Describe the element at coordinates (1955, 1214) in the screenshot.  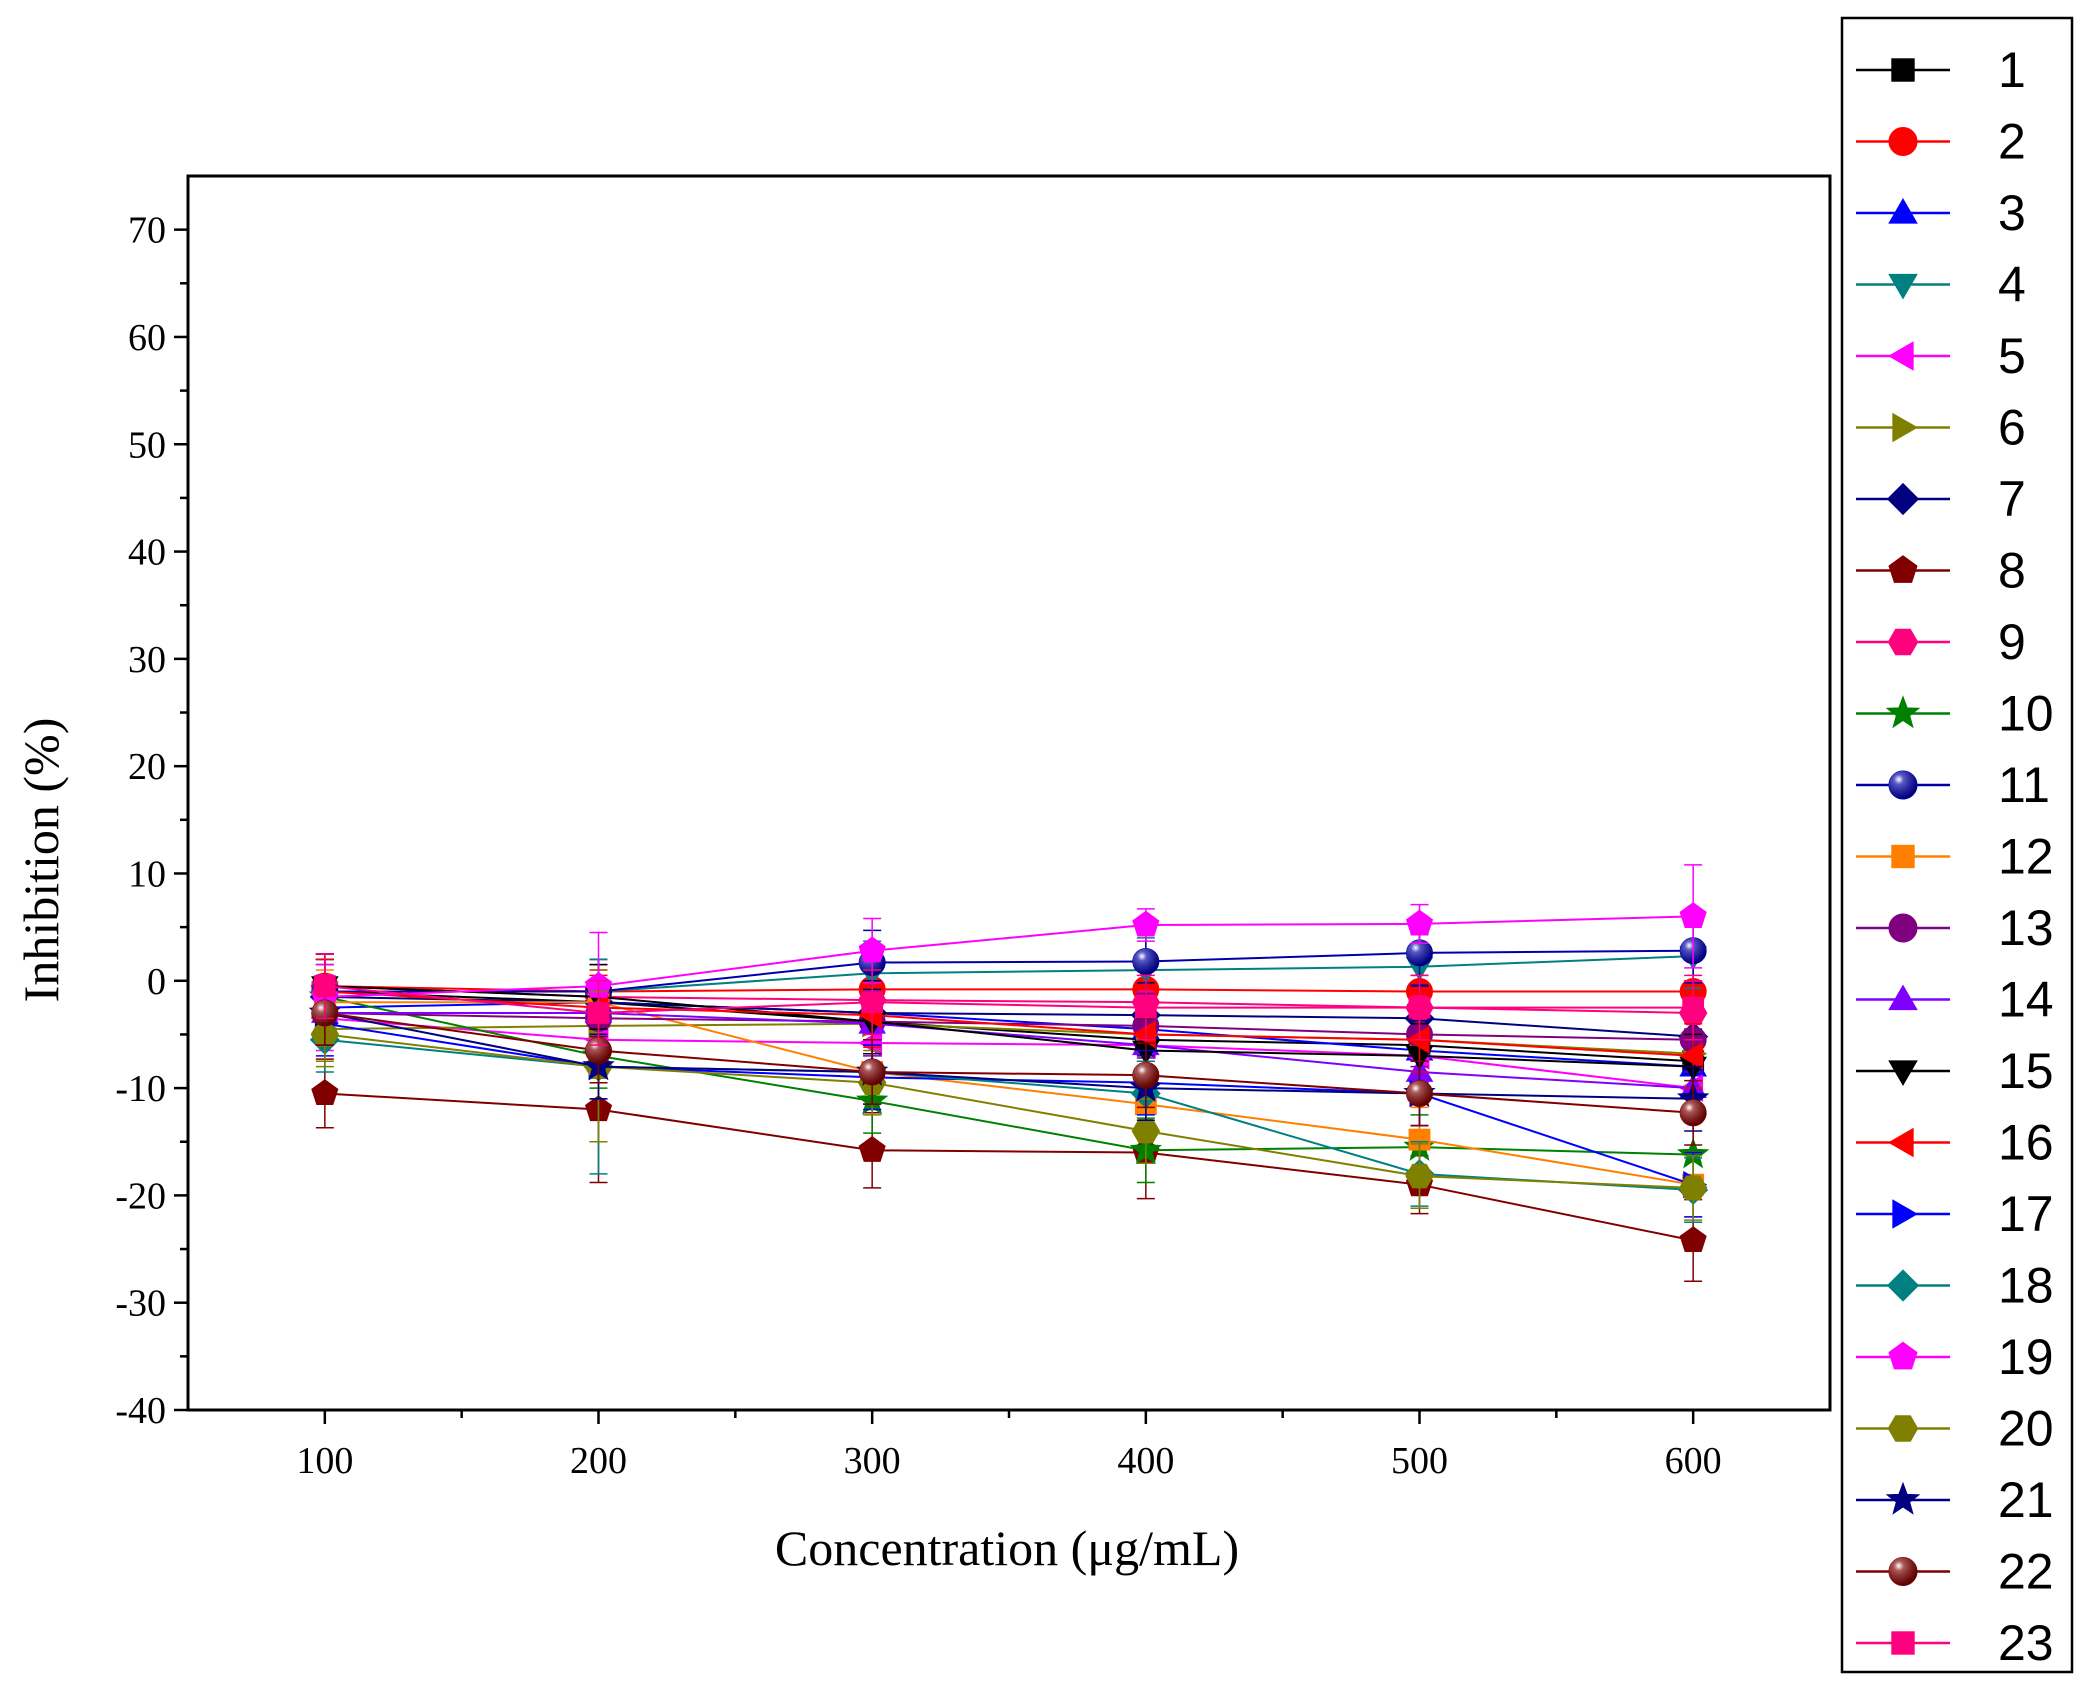
I see `legend-item-17: 17` at that location.